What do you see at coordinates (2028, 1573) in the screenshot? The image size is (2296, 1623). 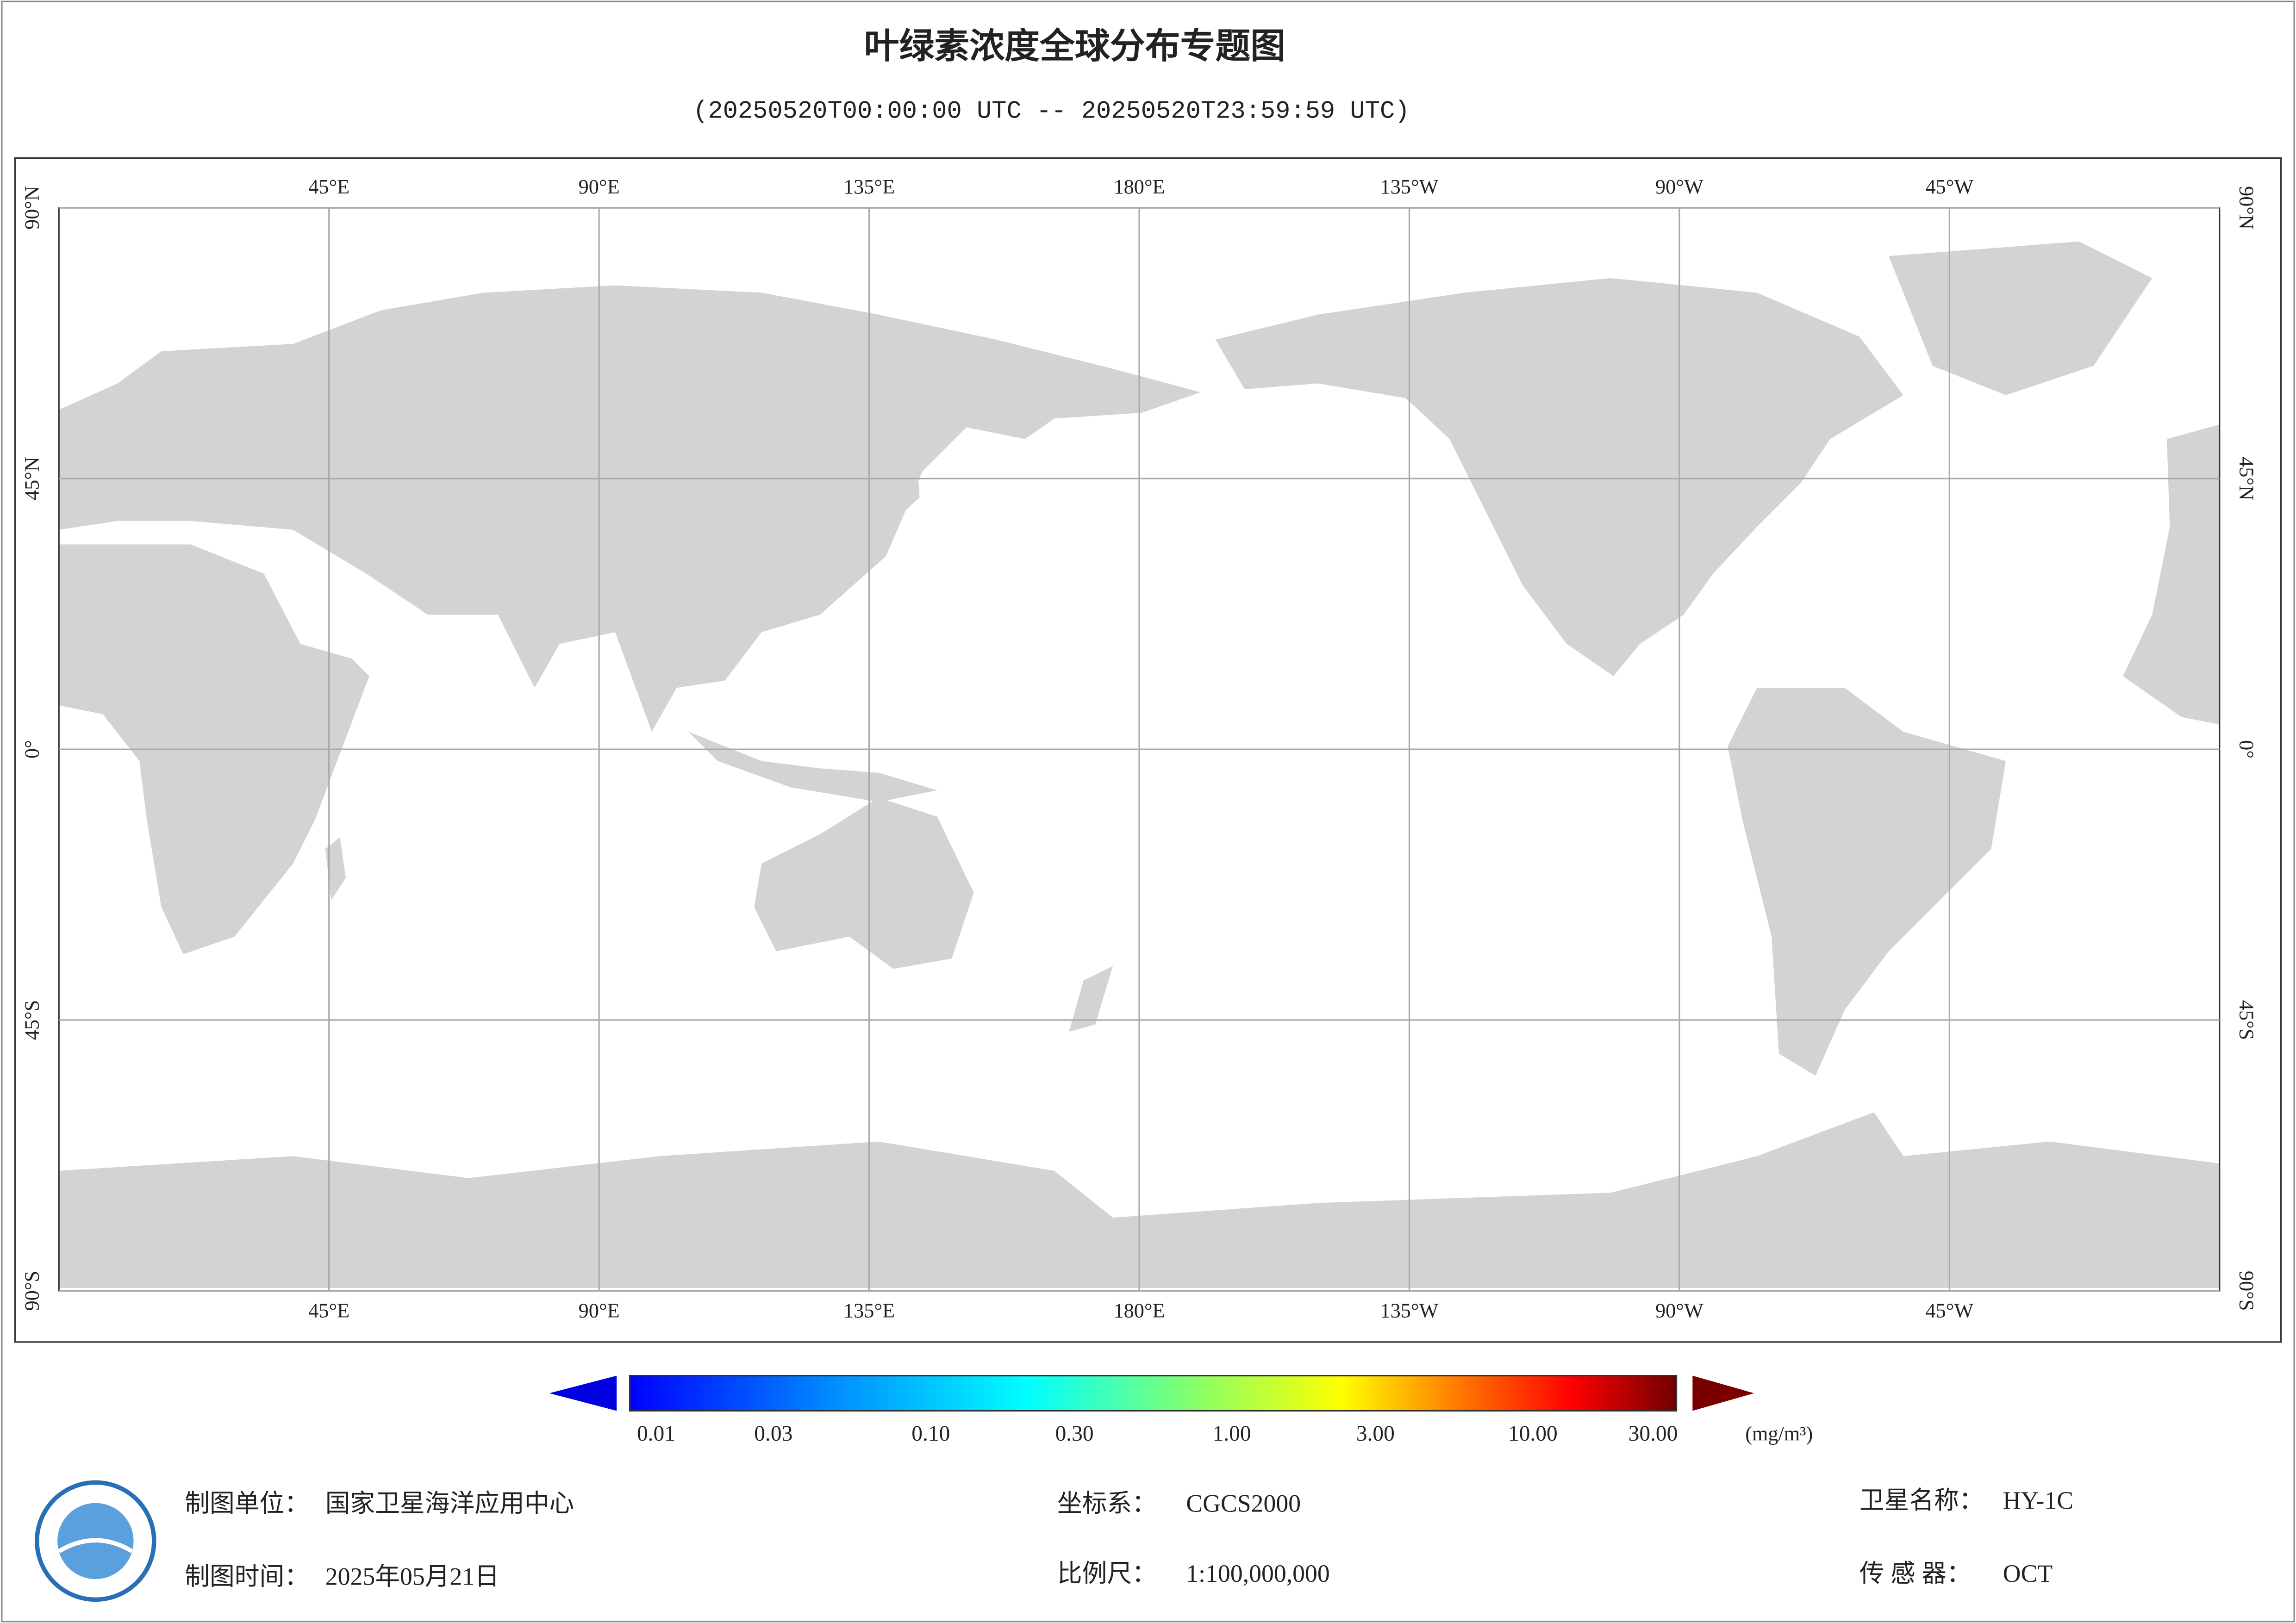 I see `footer-sensor-value: OCT` at bounding box center [2028, 1573].